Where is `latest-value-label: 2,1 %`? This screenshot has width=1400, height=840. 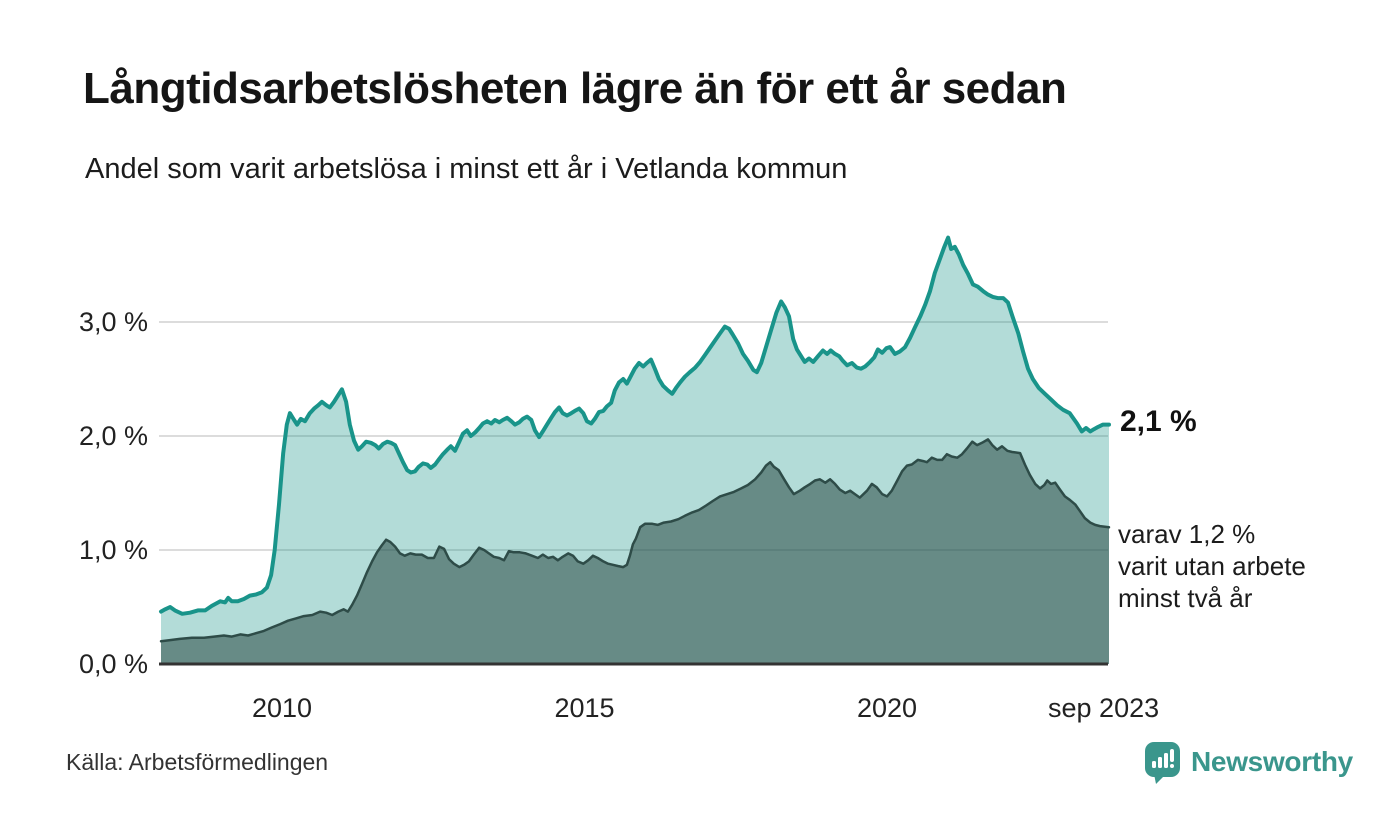
latest-value-label: 2,1 % is located at coordinates (1158, 421).